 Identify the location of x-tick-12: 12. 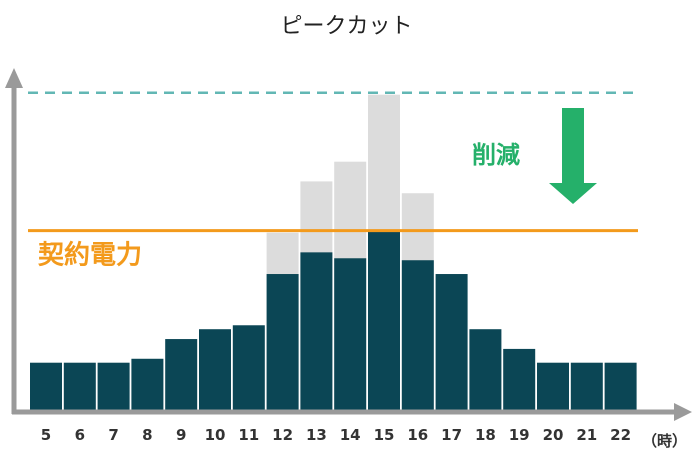
(282, 435).